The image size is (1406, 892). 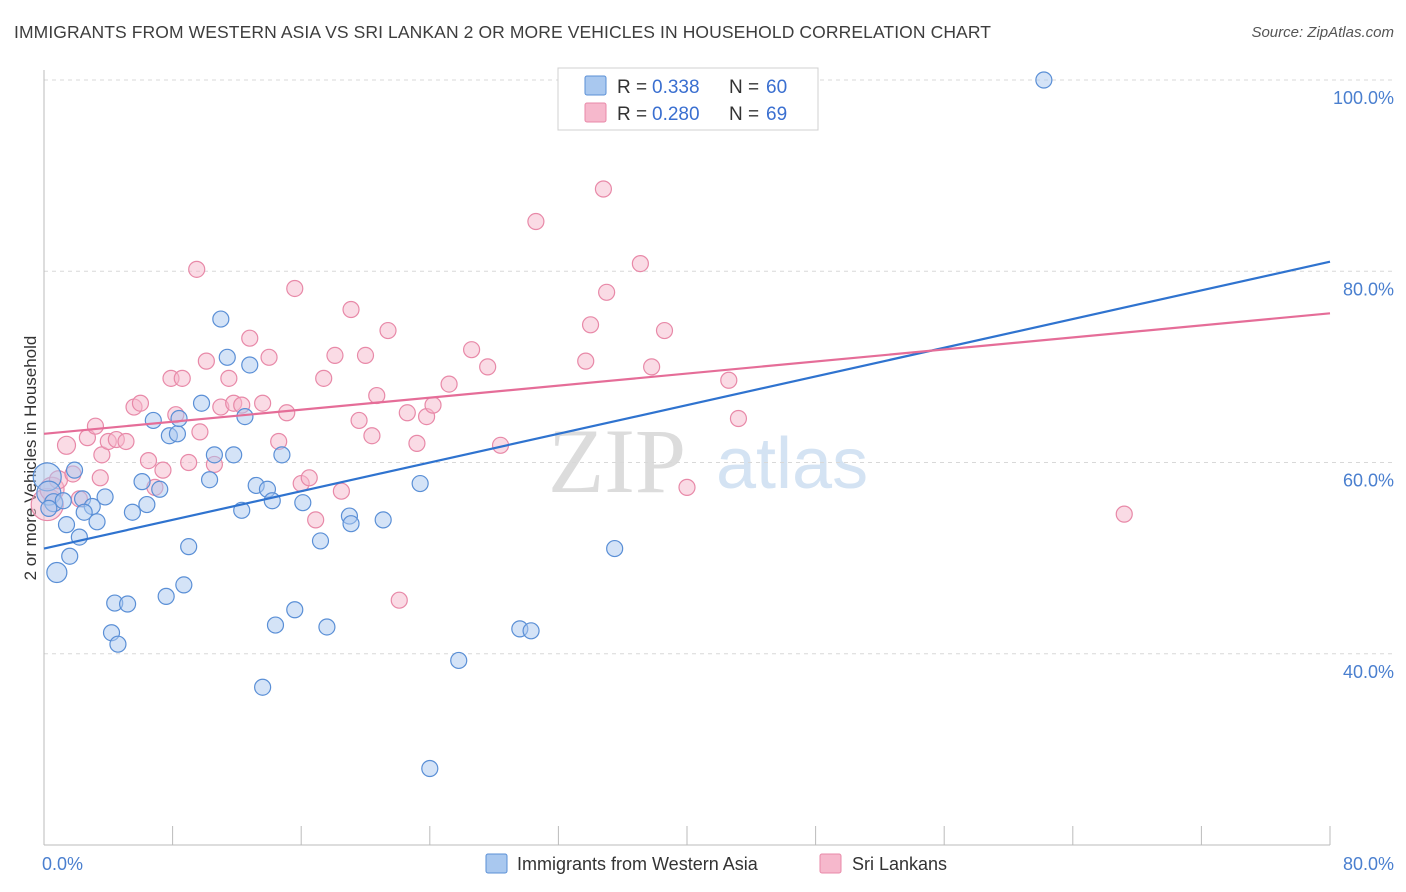 I want to click on legend-n-label-2: N =, so click(x=744, y=114).